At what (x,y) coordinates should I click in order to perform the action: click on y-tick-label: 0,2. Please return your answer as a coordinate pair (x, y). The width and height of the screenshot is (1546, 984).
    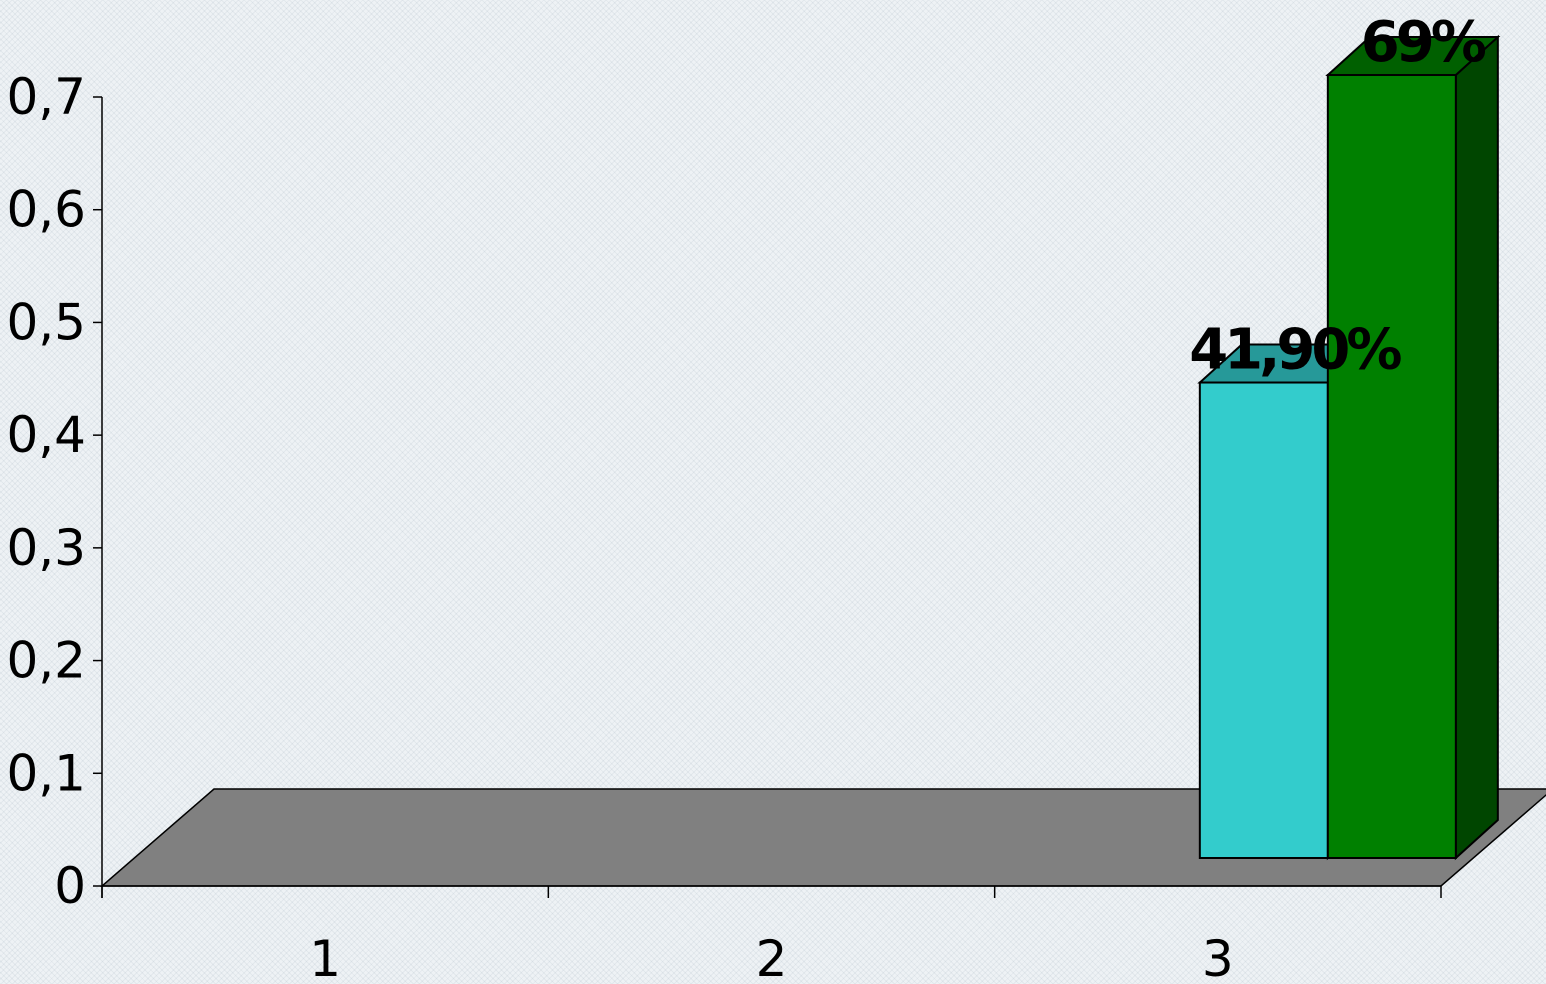
    Looking at the image, I should click on (46, 661).